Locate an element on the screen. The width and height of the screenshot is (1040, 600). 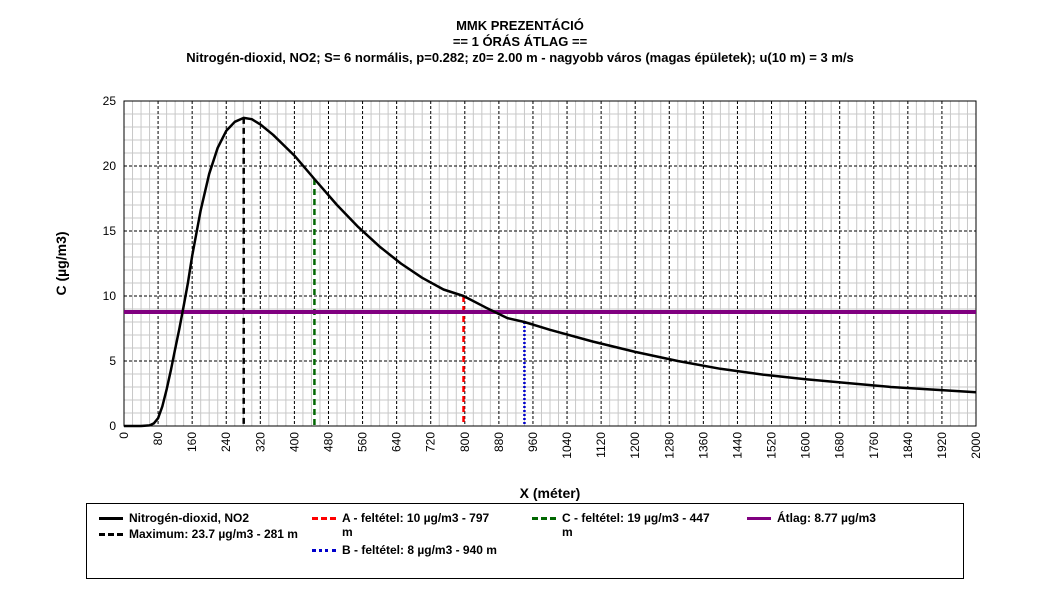
x-tick-label: 1120 is located at coordinates (601, 445).